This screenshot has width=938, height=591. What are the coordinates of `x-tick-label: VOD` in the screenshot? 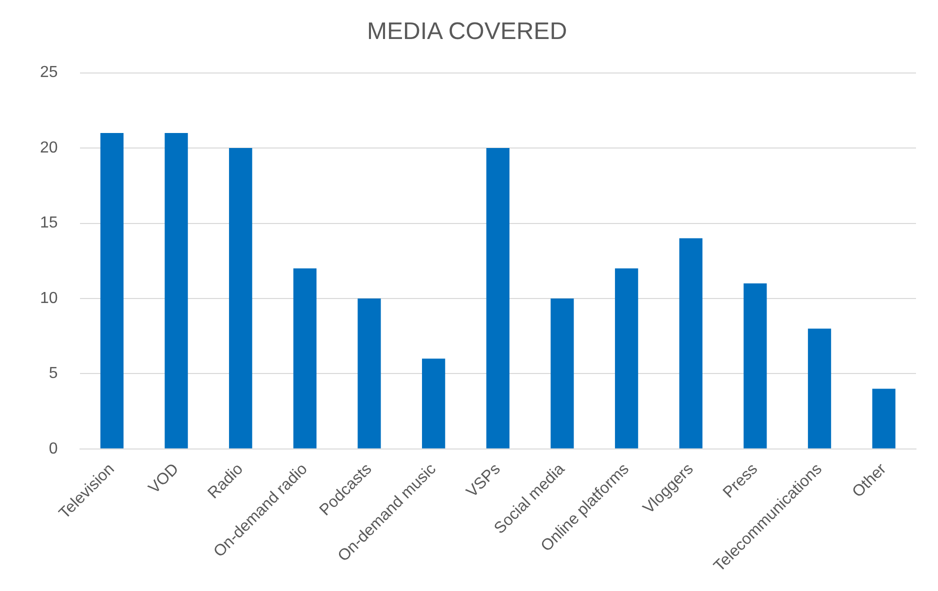 It's located at (164, 479).